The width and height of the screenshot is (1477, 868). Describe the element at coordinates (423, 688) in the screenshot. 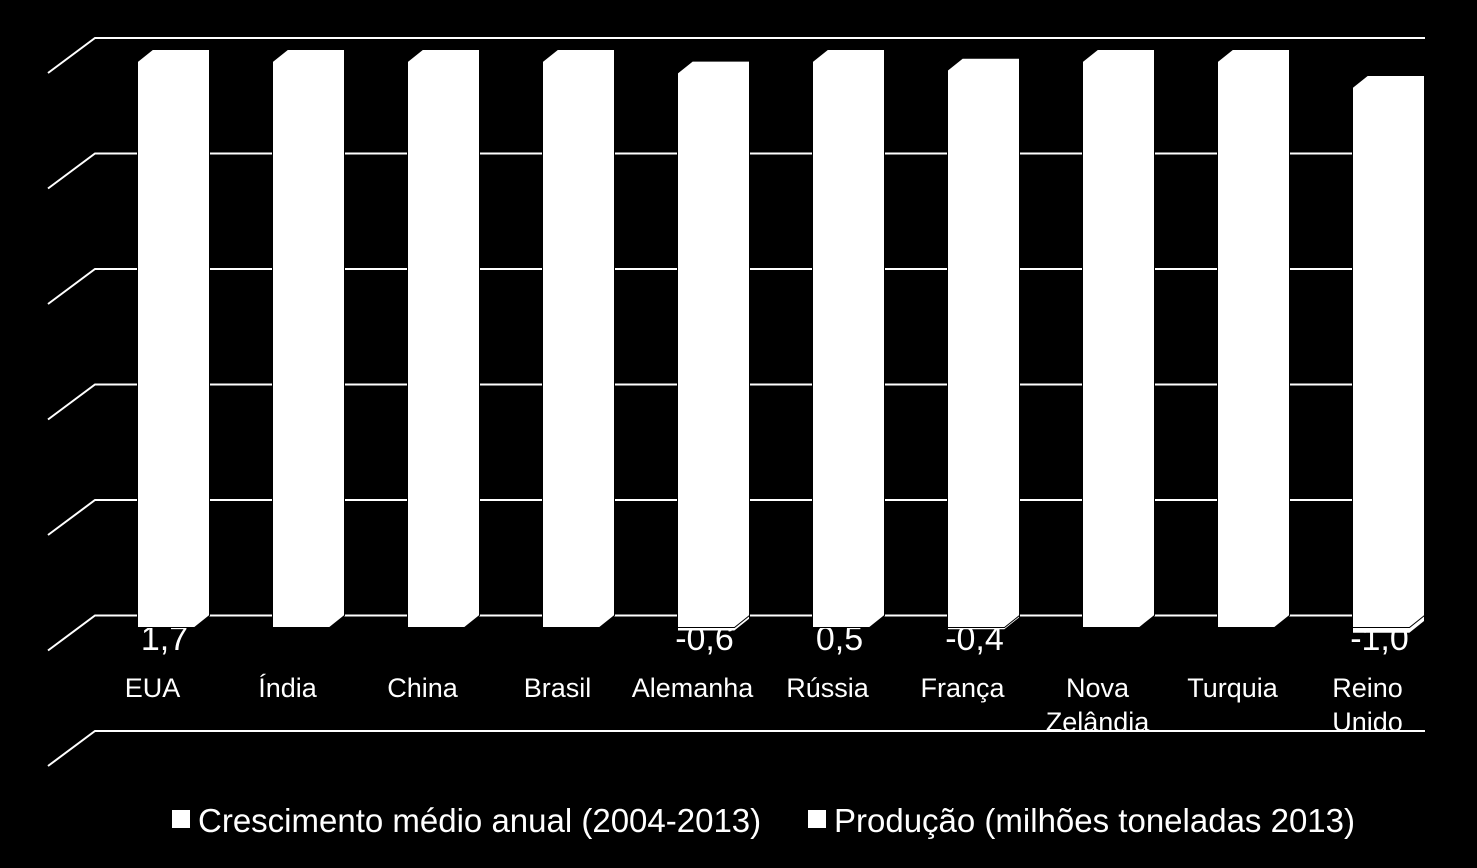

I see `x-tick-label: China` at that location.